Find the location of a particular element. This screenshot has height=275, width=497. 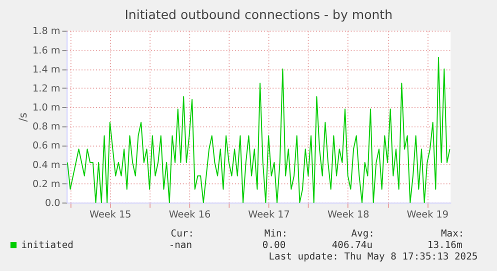

text: Max: is located at coordinates (452, 234).